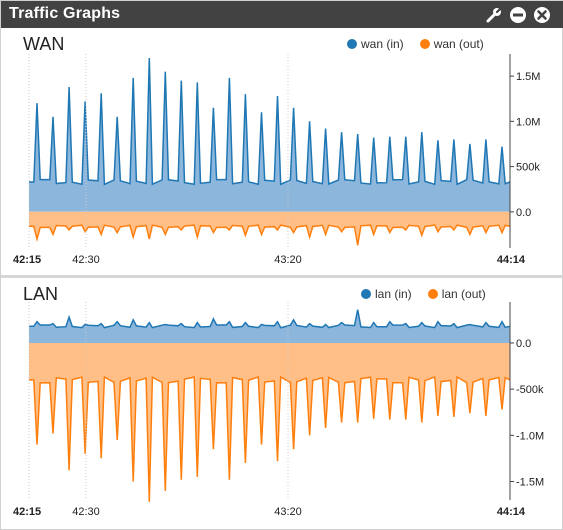 This screenshot has height=530, width=563. I want to click on y-tick-label: -1.5M, so click(530, 483).